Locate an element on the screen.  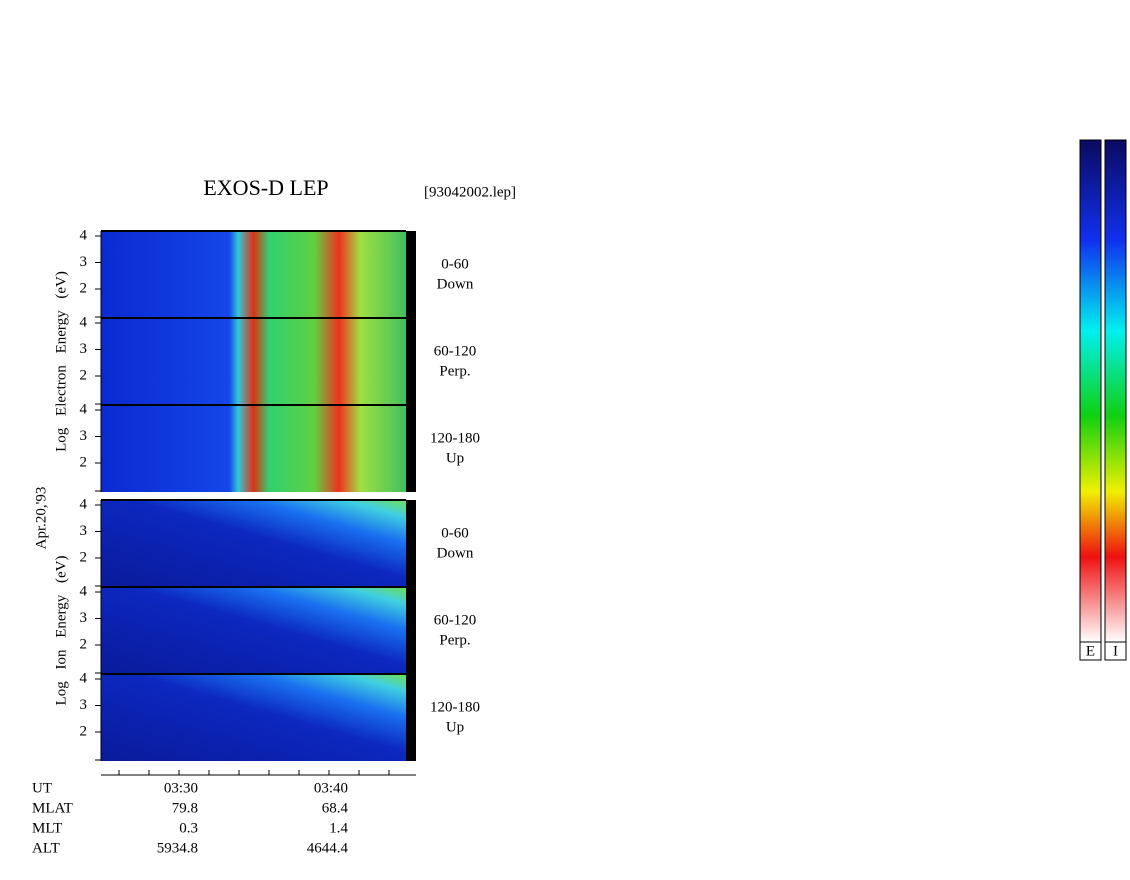
footer-label: ALT is located at coordinates (46, 848).